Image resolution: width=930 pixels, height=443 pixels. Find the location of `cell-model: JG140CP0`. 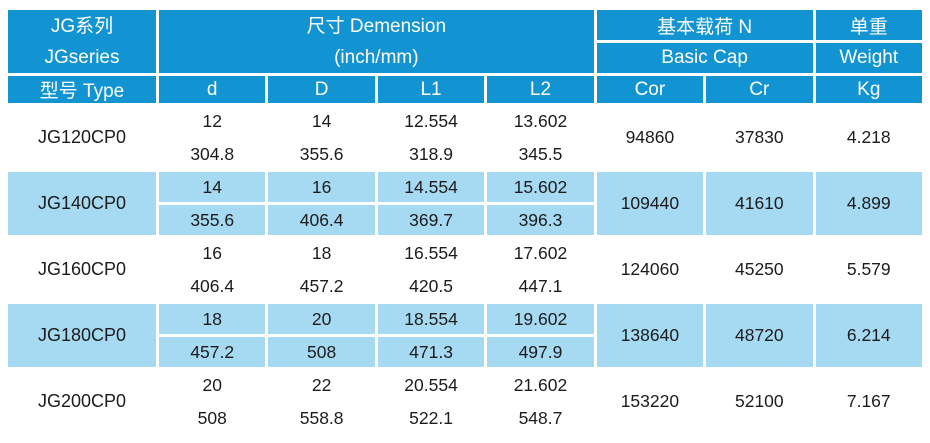

cell-model: JG140CP0 is located at coordinates (82, 203).